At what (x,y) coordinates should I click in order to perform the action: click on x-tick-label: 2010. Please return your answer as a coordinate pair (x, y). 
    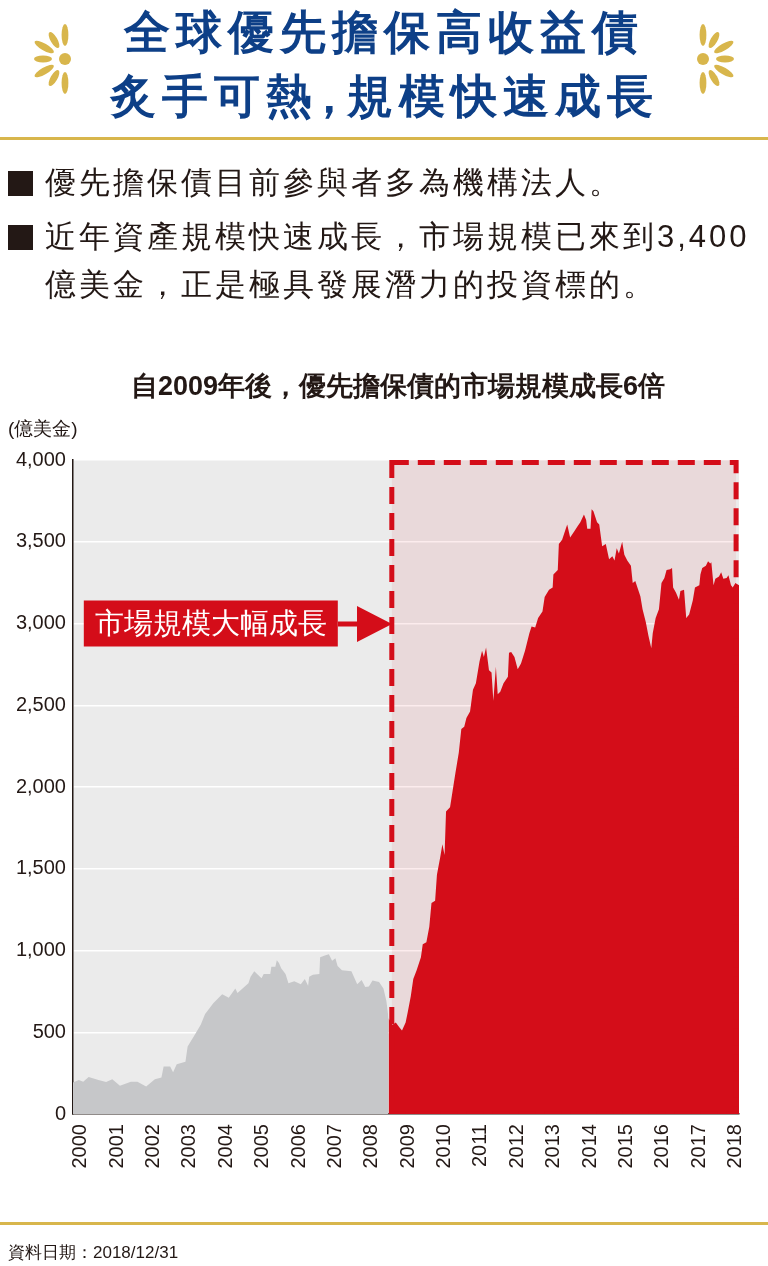
    Looking at the image, I should click on (443, 1146).